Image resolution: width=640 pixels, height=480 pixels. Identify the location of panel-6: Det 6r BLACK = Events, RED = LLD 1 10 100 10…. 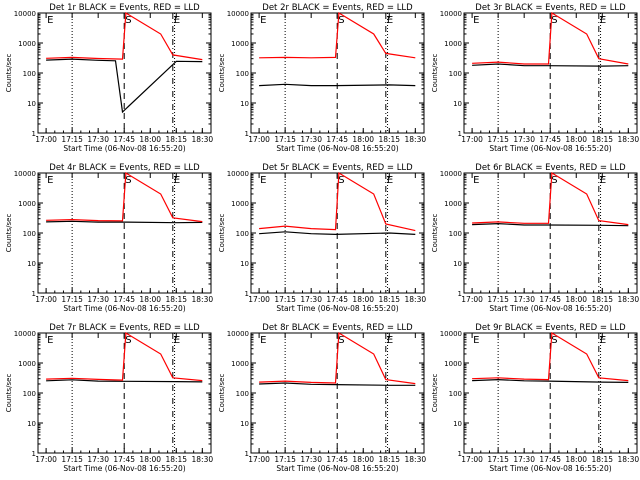
(535, 238).